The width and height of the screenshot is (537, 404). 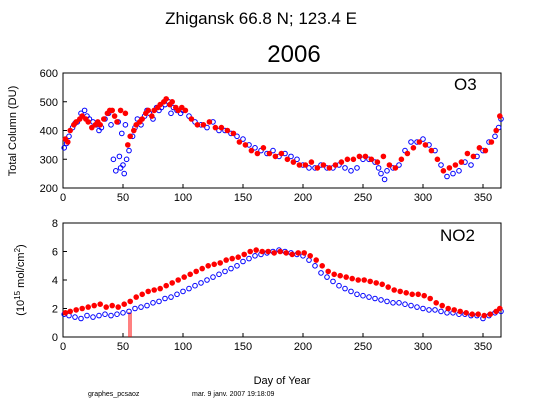 I want to click on o3-x-tick-label: 50, so click(x=123, y=198).